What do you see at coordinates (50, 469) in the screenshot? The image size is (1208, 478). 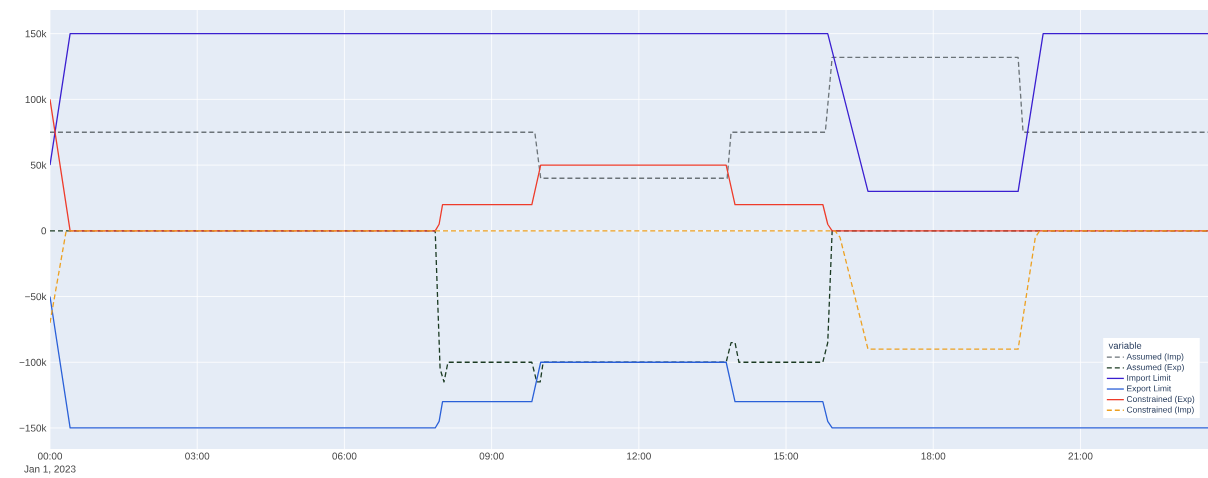 I see `text: Jan 1, 2023` at bounding box center [50, 469].